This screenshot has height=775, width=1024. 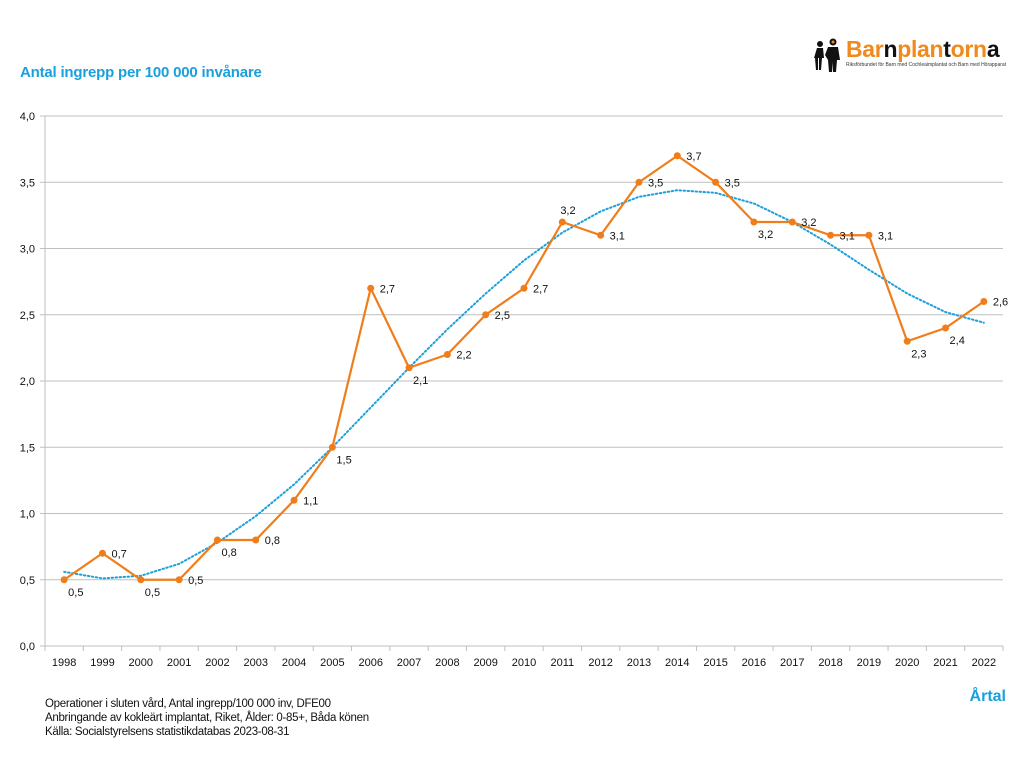 I want to click on x-tick-label: 2005, so click(x=332, y=663).